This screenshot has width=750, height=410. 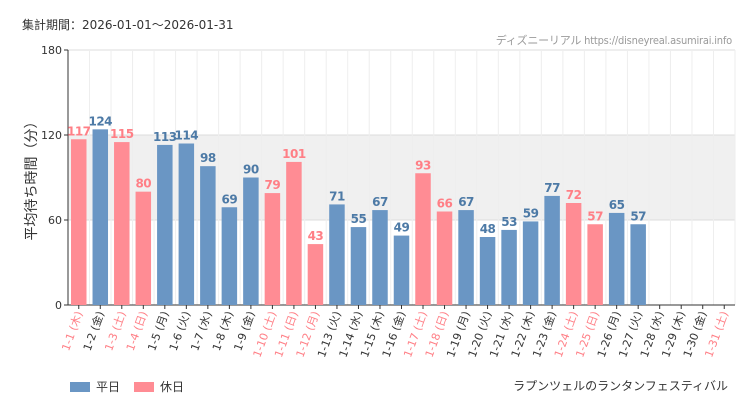 I want to click on data-label: 98, so click(x=208, y=158).